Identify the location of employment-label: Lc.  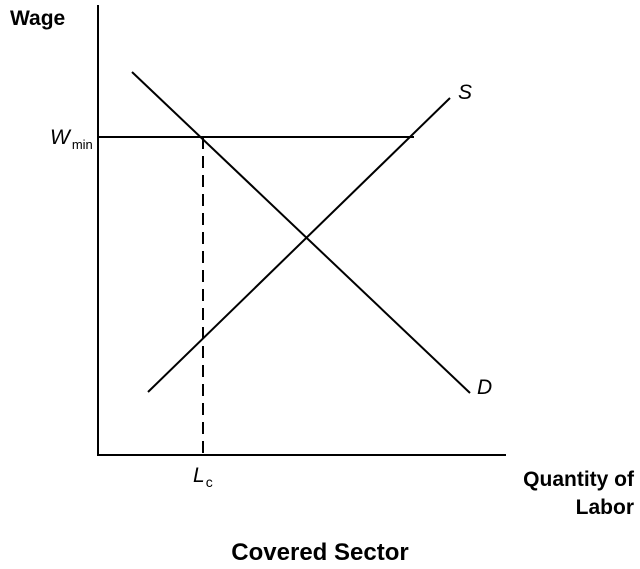
(203, 477).